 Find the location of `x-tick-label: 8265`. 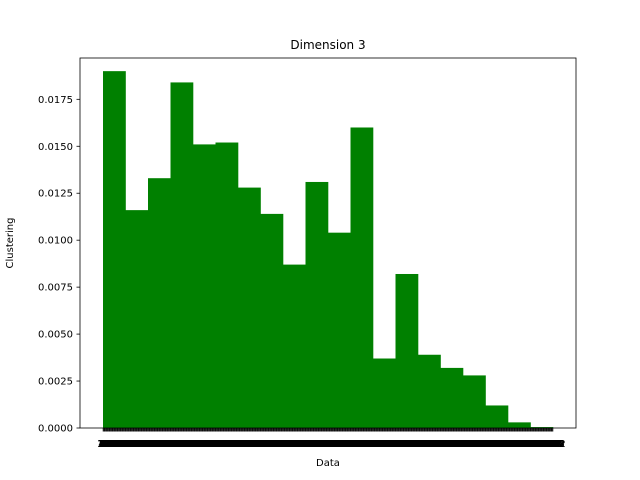

x-tick-label: 8265 is located at coordinates (474, 444).